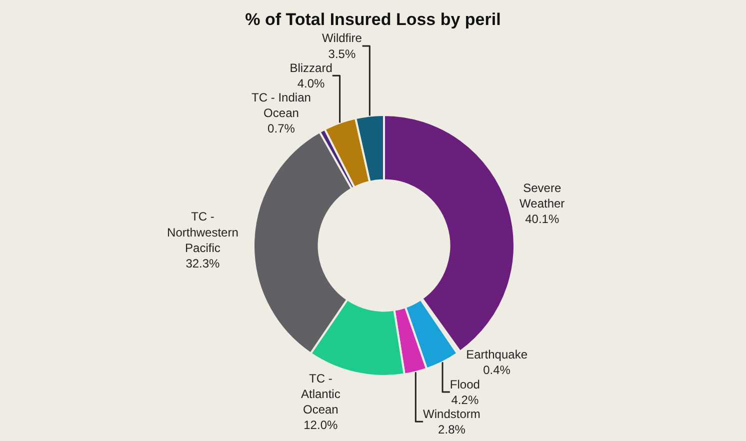 Image resolution: width=746 pixels, height=441 pixels. I want to click on slice-label: TC - Indian Ocean, so click(281, 105).